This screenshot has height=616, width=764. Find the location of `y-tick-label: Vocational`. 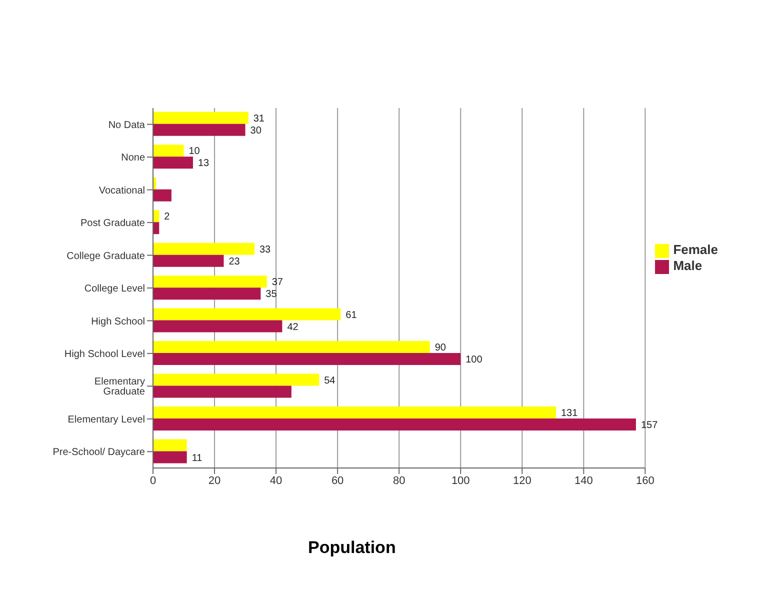

y-tick-label: Vocational is located at coordinates (121, 190).